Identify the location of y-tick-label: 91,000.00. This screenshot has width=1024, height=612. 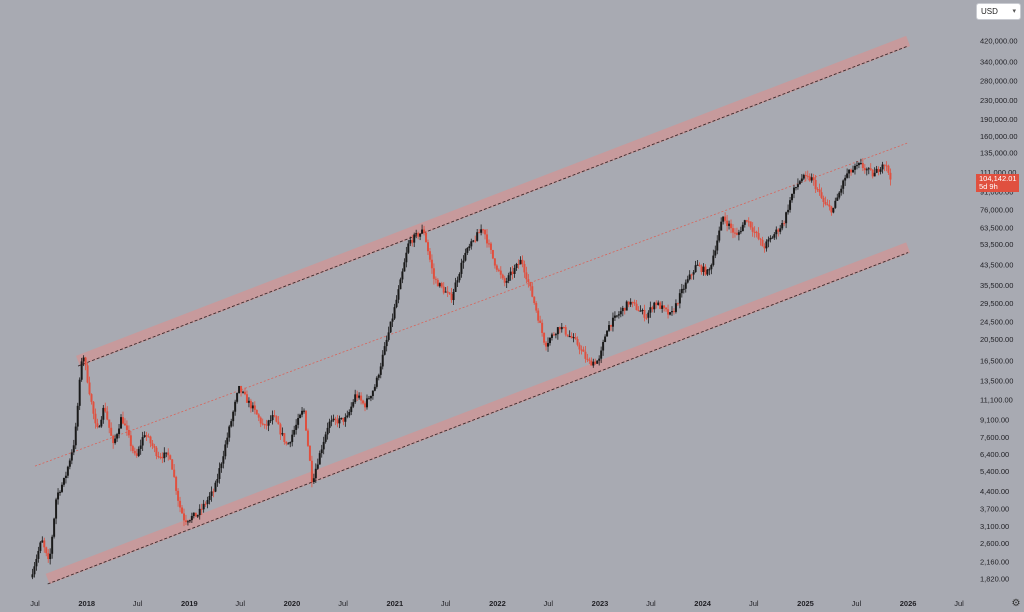
(996, 192).